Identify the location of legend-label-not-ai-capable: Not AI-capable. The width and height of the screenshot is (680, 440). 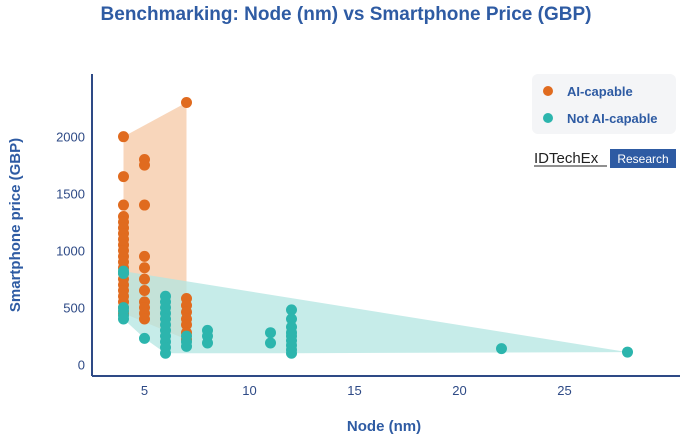
(612, 118).